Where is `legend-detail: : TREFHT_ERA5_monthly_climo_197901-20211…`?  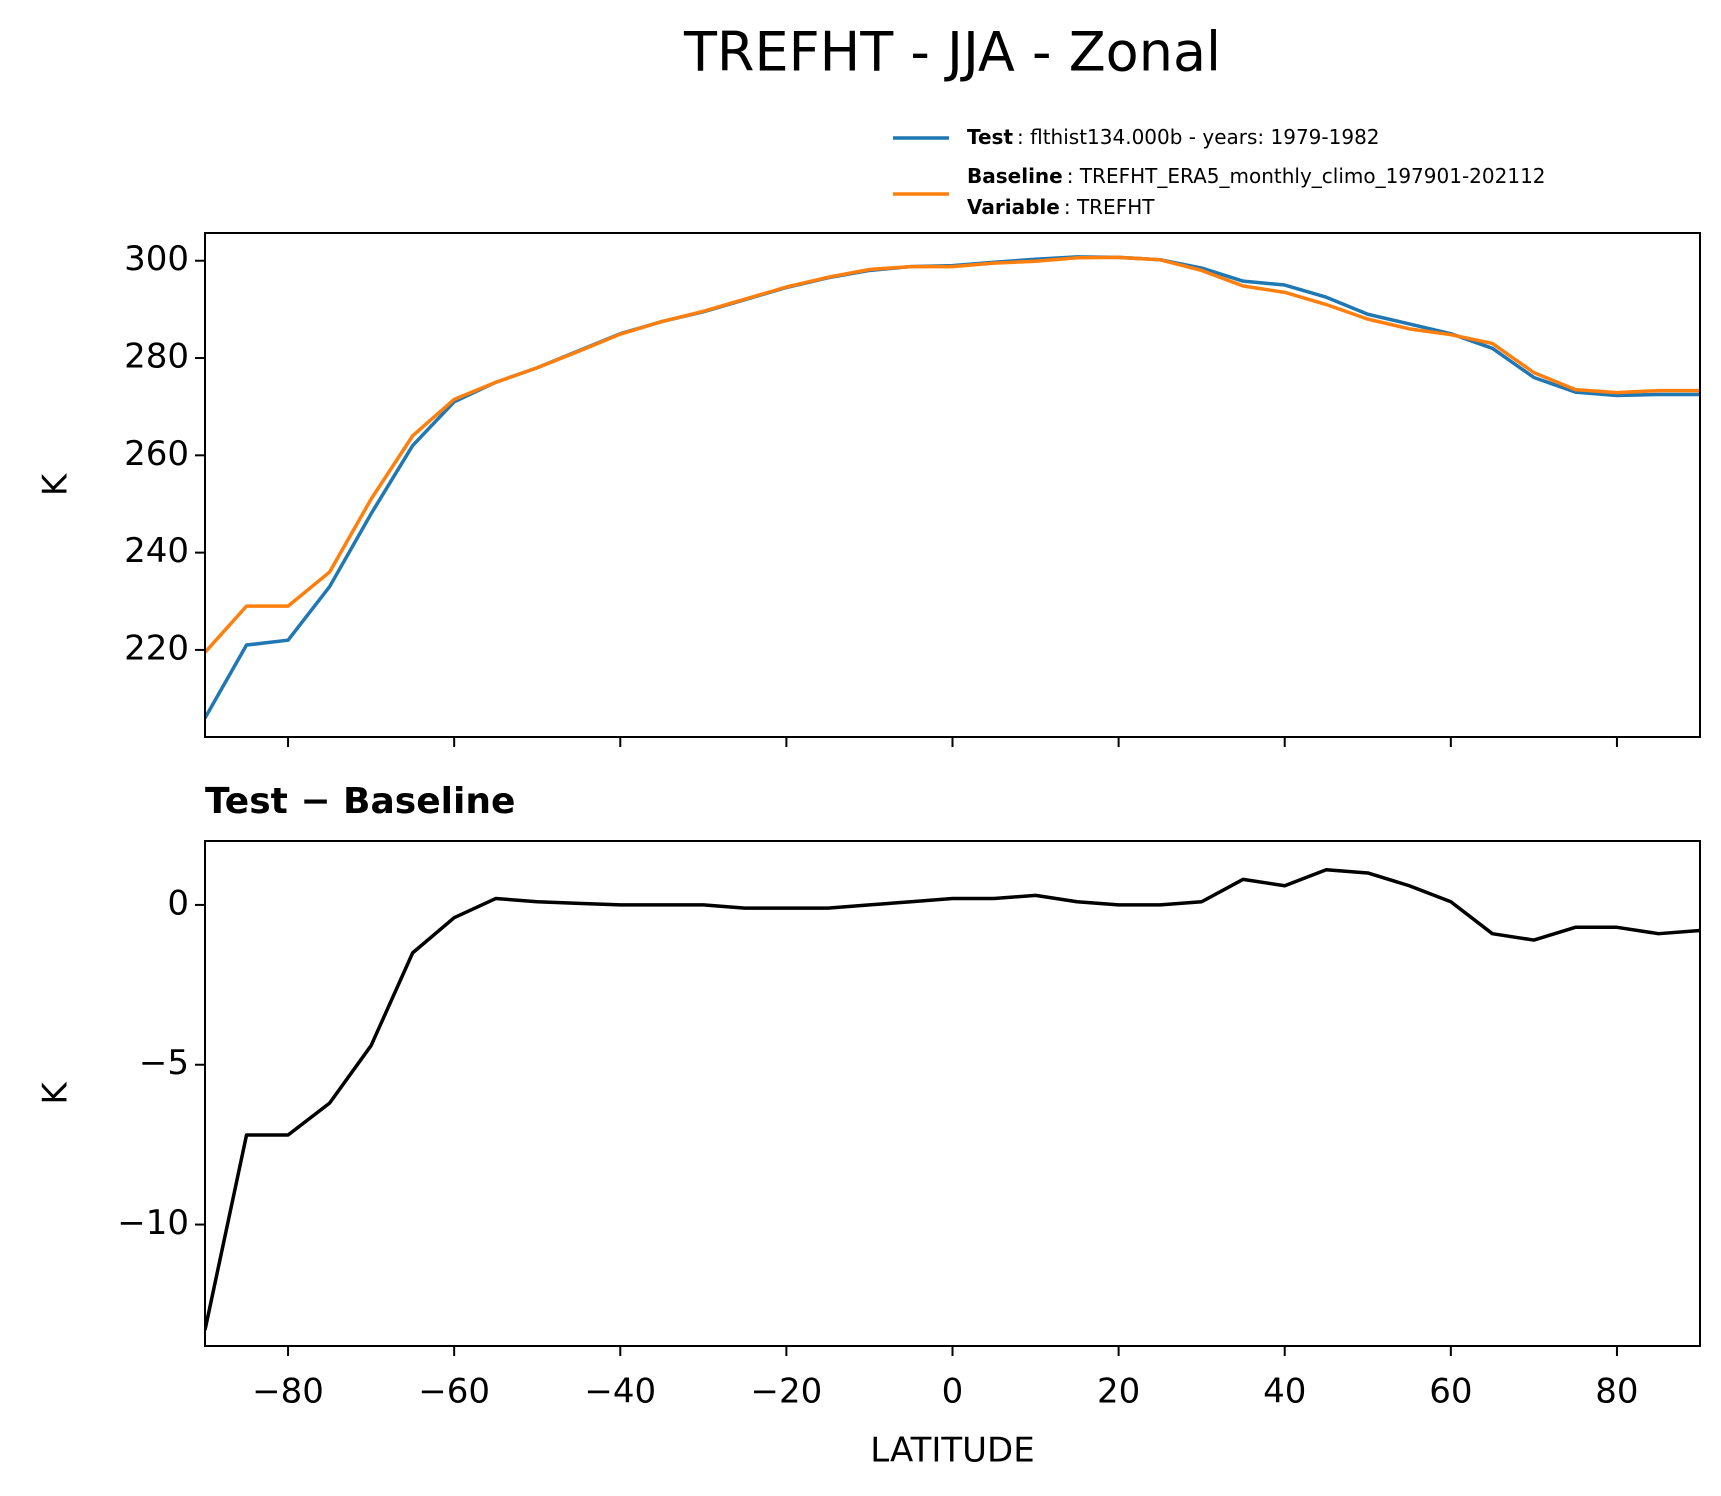
legend-detail: : TREFHT_ERA5_monthly_climo_197901-20211… is located at coordinates (1306, 176).